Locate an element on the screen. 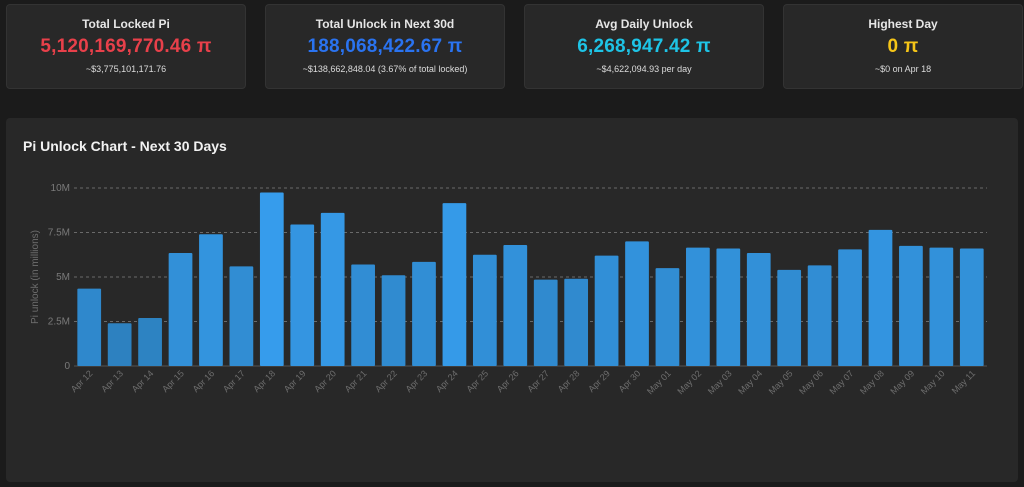  y-tick-label: 5M is located at coordinates (63, 277).